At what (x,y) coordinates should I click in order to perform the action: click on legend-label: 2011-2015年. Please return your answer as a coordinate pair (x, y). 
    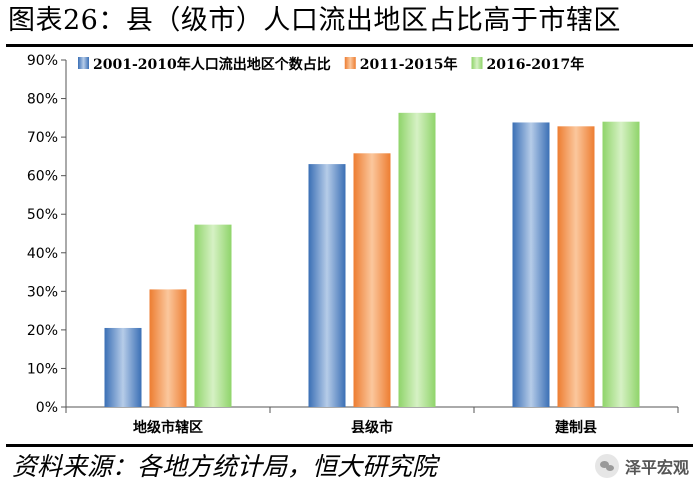
    Looking at the image, I should click on (409, 64).